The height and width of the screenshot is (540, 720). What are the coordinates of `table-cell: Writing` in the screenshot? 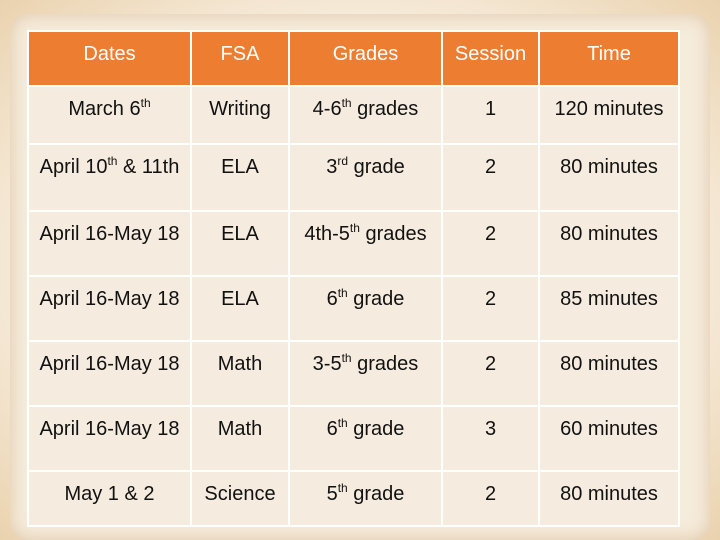 It's located at (240, 115).